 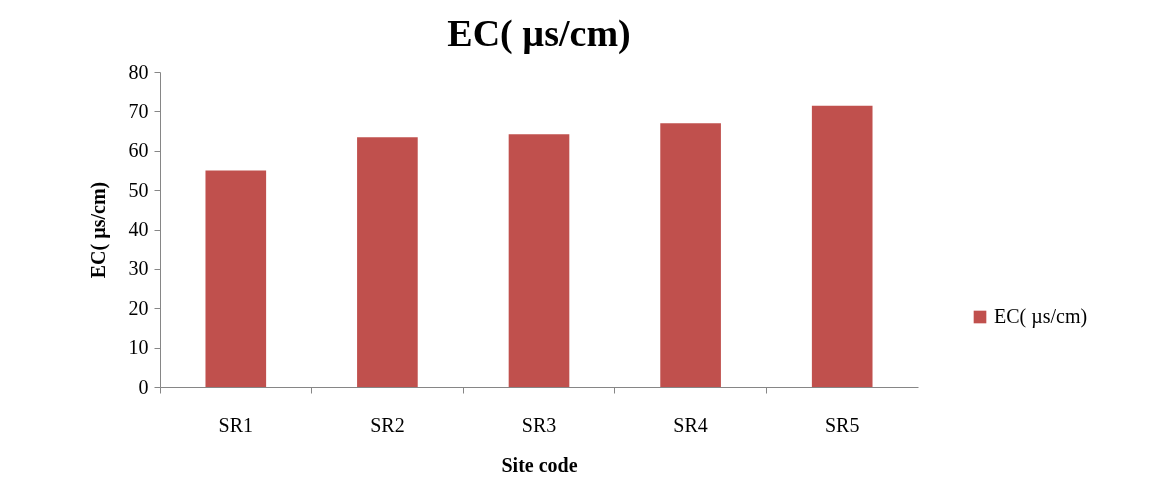 What do you see at coordinates (138, 347) in the screenshot?
I see `y-tick-label: 10` at bounding box center [138, 347].